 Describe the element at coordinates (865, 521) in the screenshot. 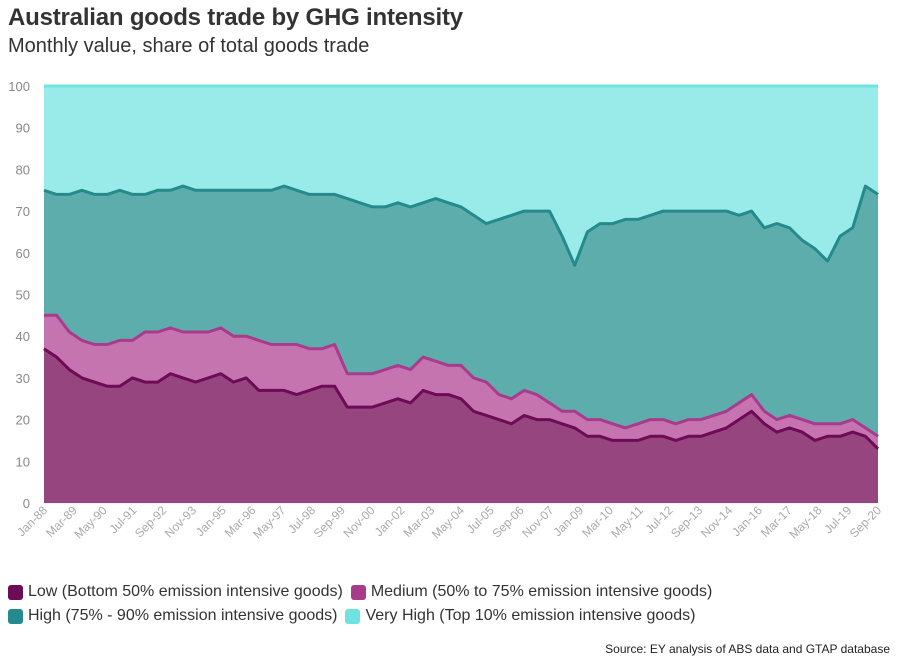

I see `x-tick-label: Sep-20` at that location.